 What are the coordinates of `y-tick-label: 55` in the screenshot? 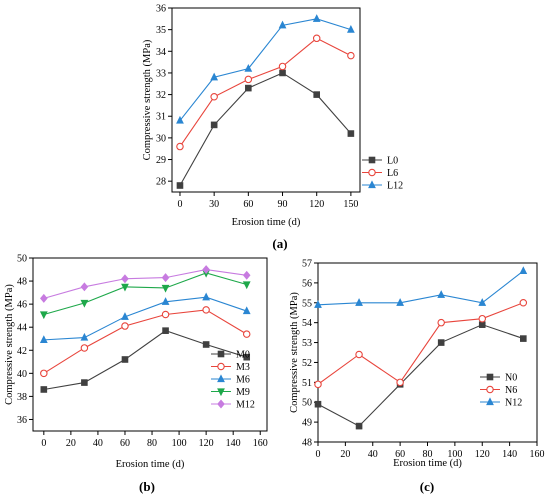 It's located at (307, 303).